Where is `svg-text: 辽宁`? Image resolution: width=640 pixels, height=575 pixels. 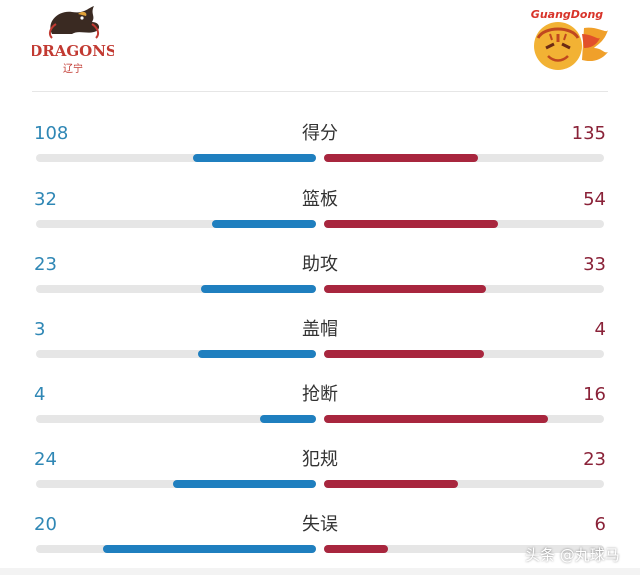 svg-text: 辽宁 is located at coordinates (73, 68).